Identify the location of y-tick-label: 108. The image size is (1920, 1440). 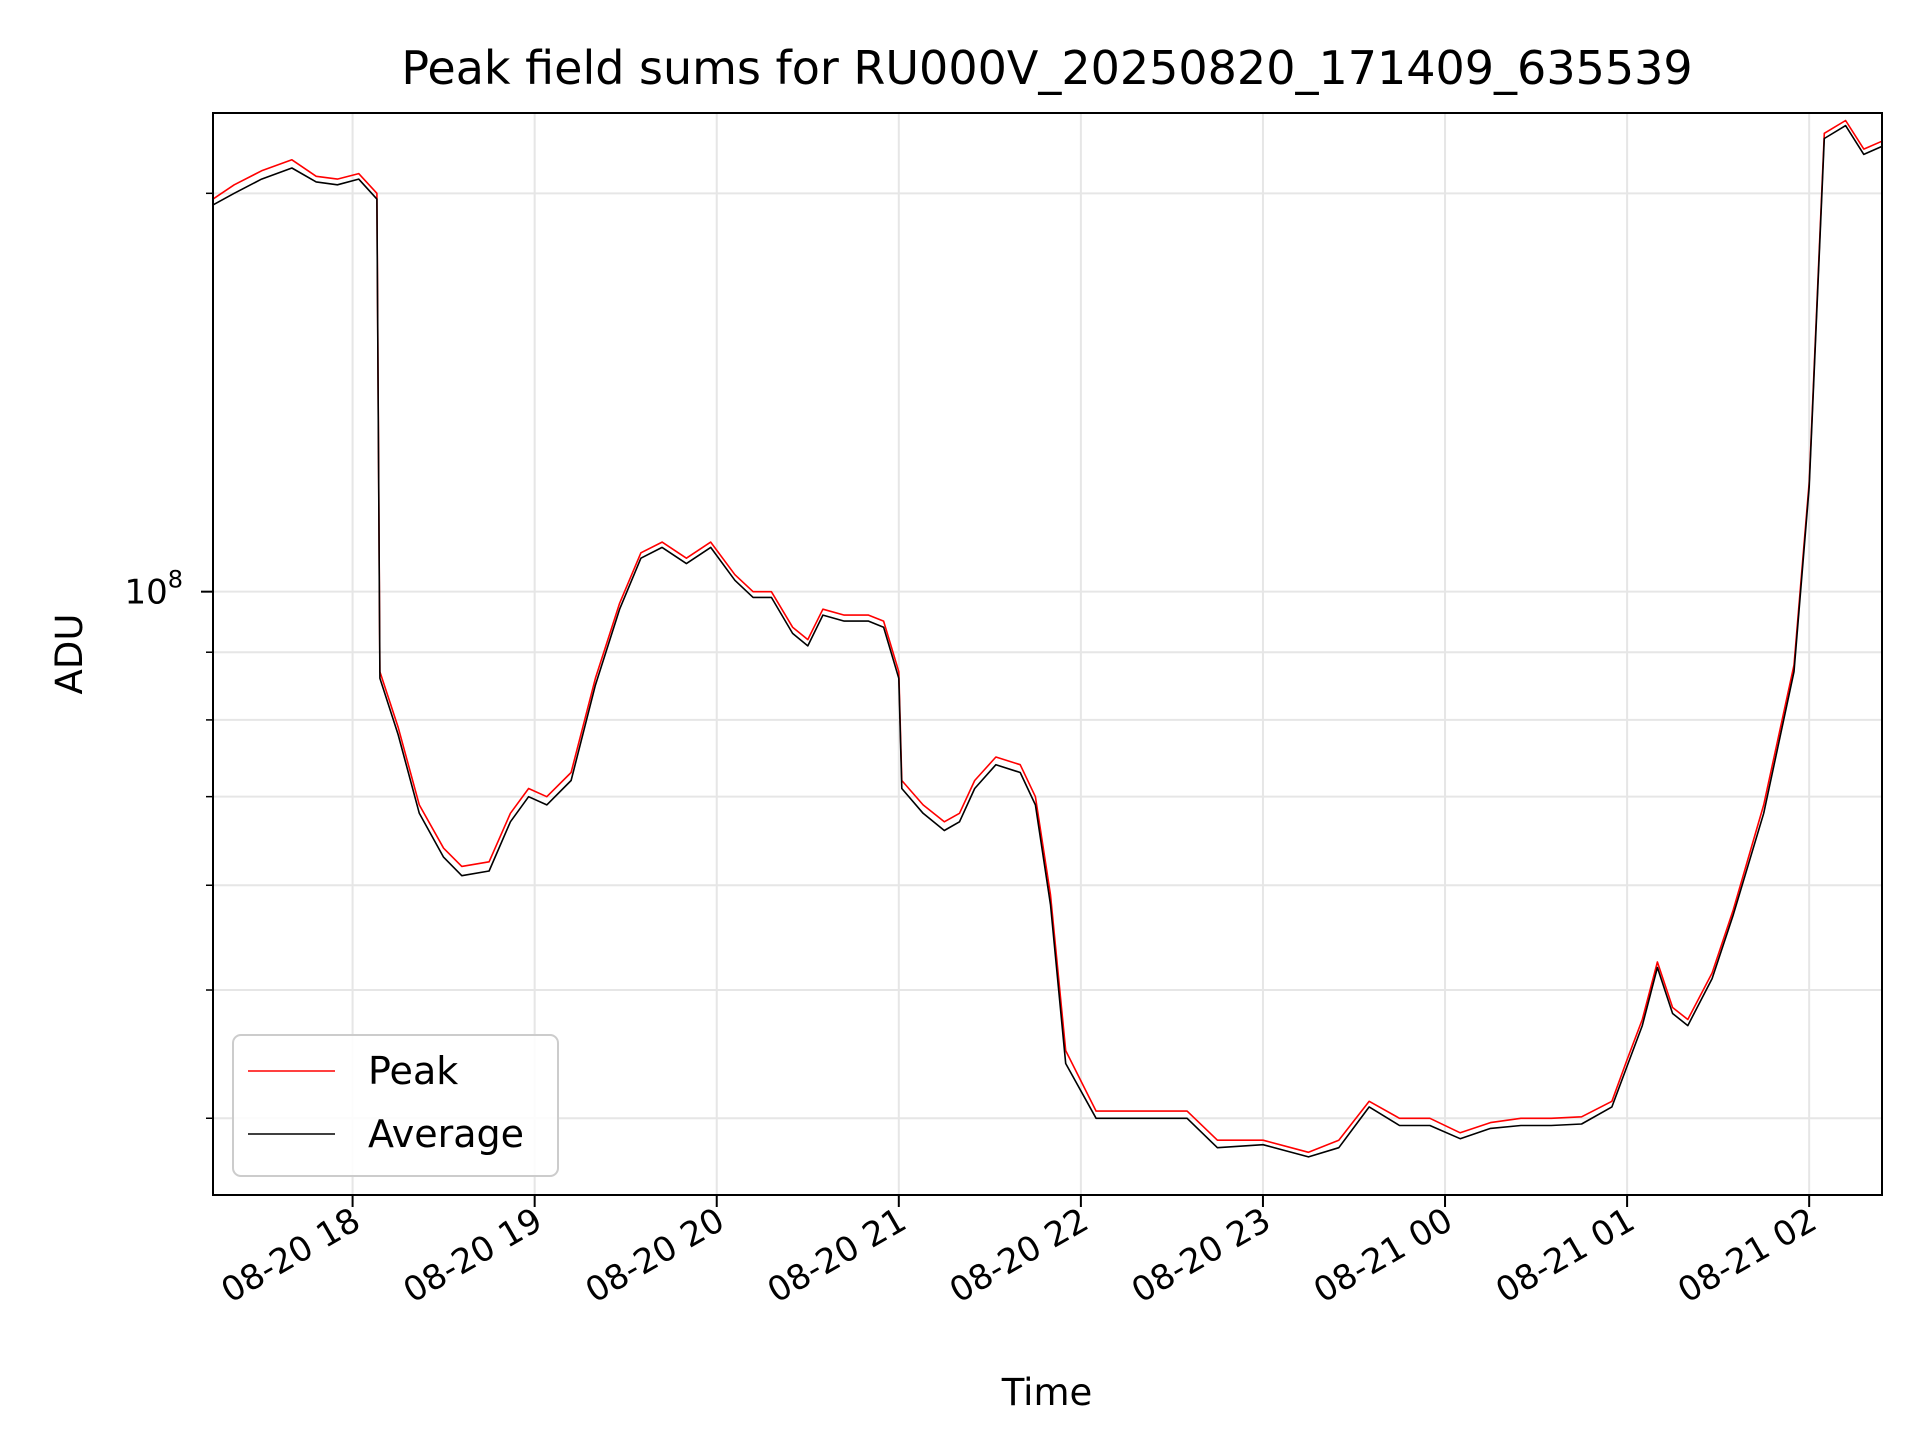
(153, 589).